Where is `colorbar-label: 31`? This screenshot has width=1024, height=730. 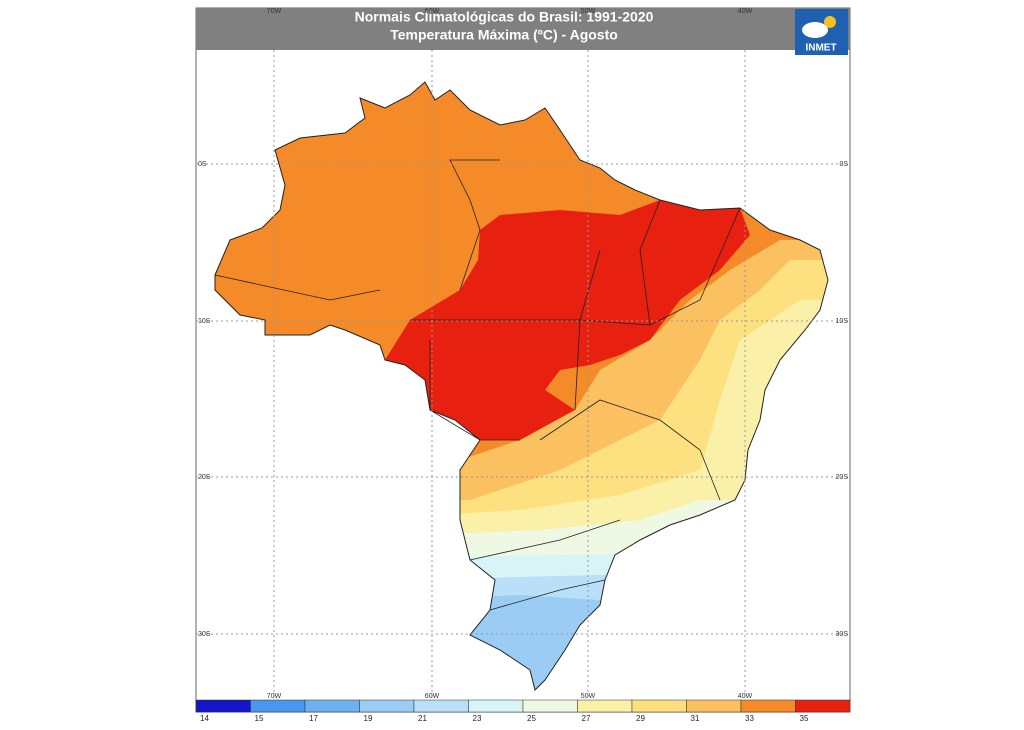 colorbar-label: 31 is located at coordinates (695, 718).